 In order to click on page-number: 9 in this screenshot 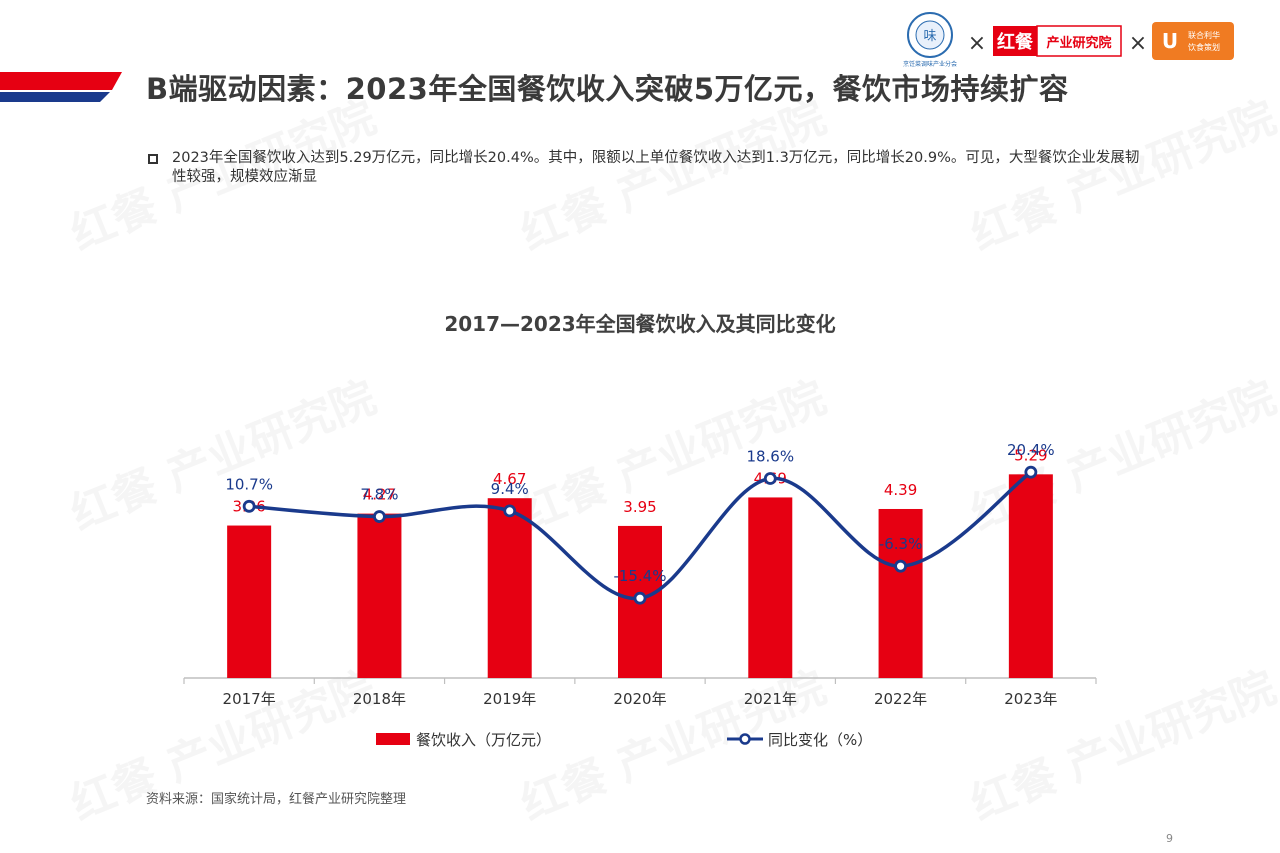, I will do `click(1169, 838)`.